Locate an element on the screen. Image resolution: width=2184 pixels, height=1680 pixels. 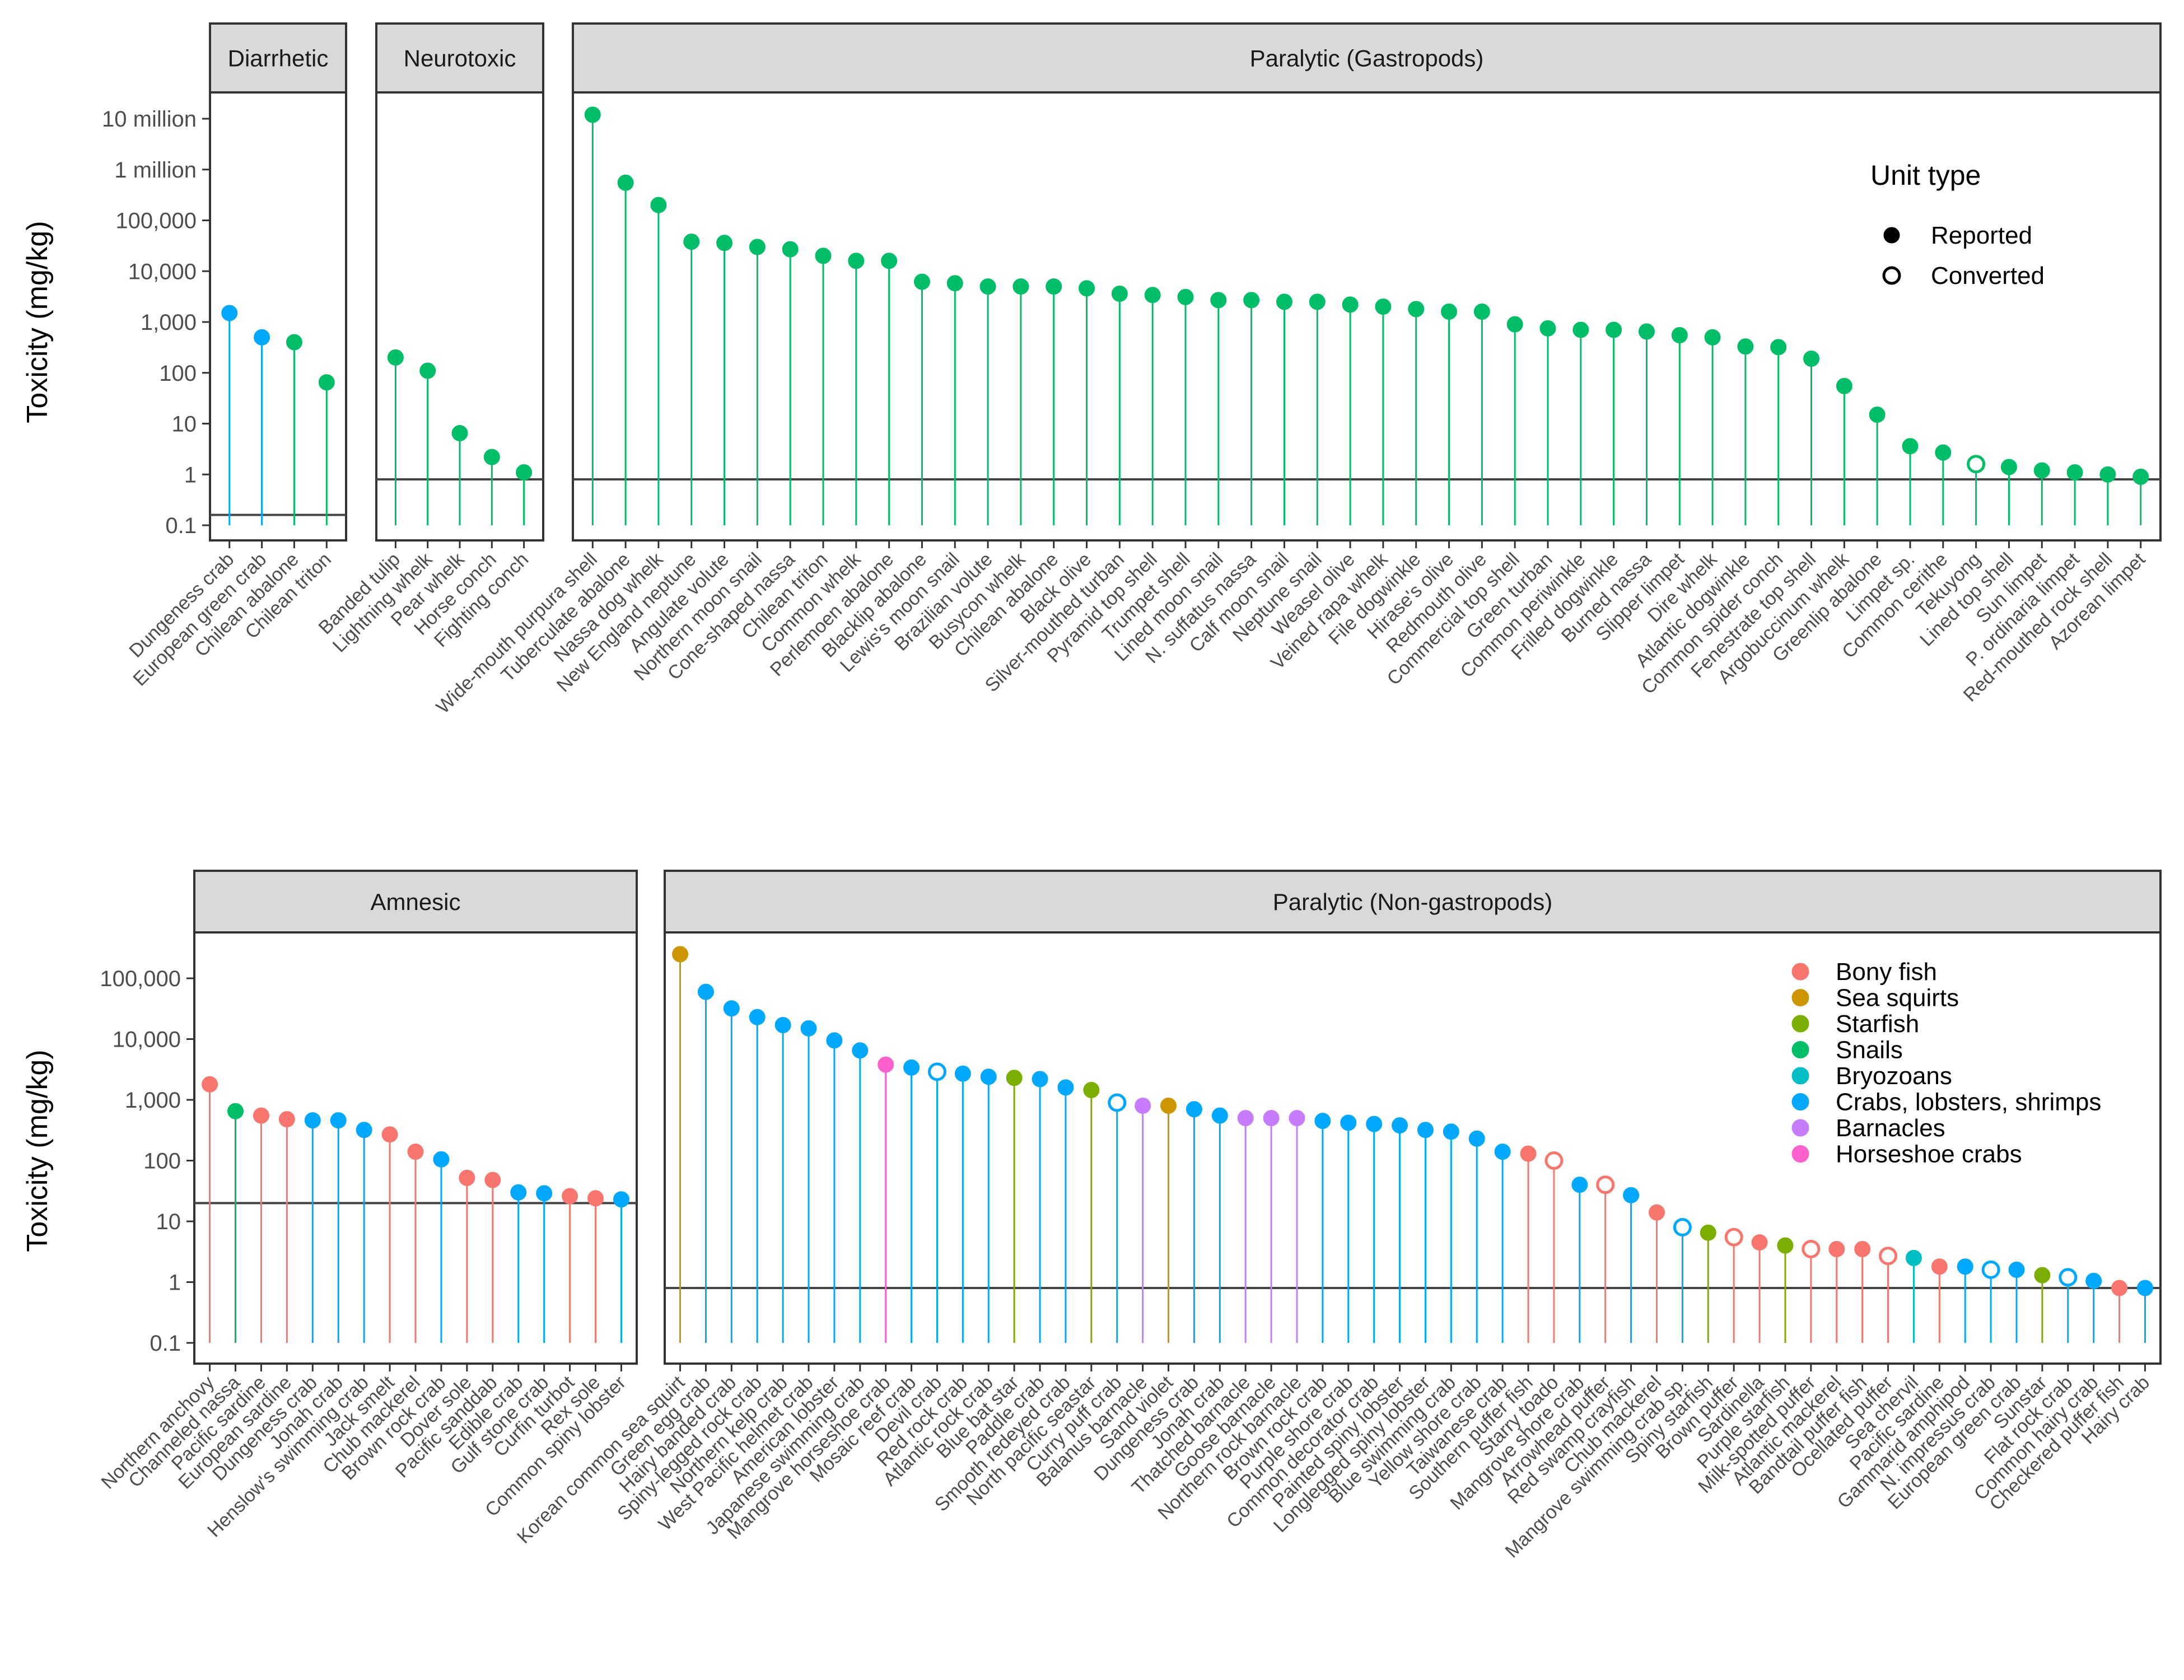
y-axis-title-bottom: Toxicity (mg/kg) is located at coordinates (38, 1151).